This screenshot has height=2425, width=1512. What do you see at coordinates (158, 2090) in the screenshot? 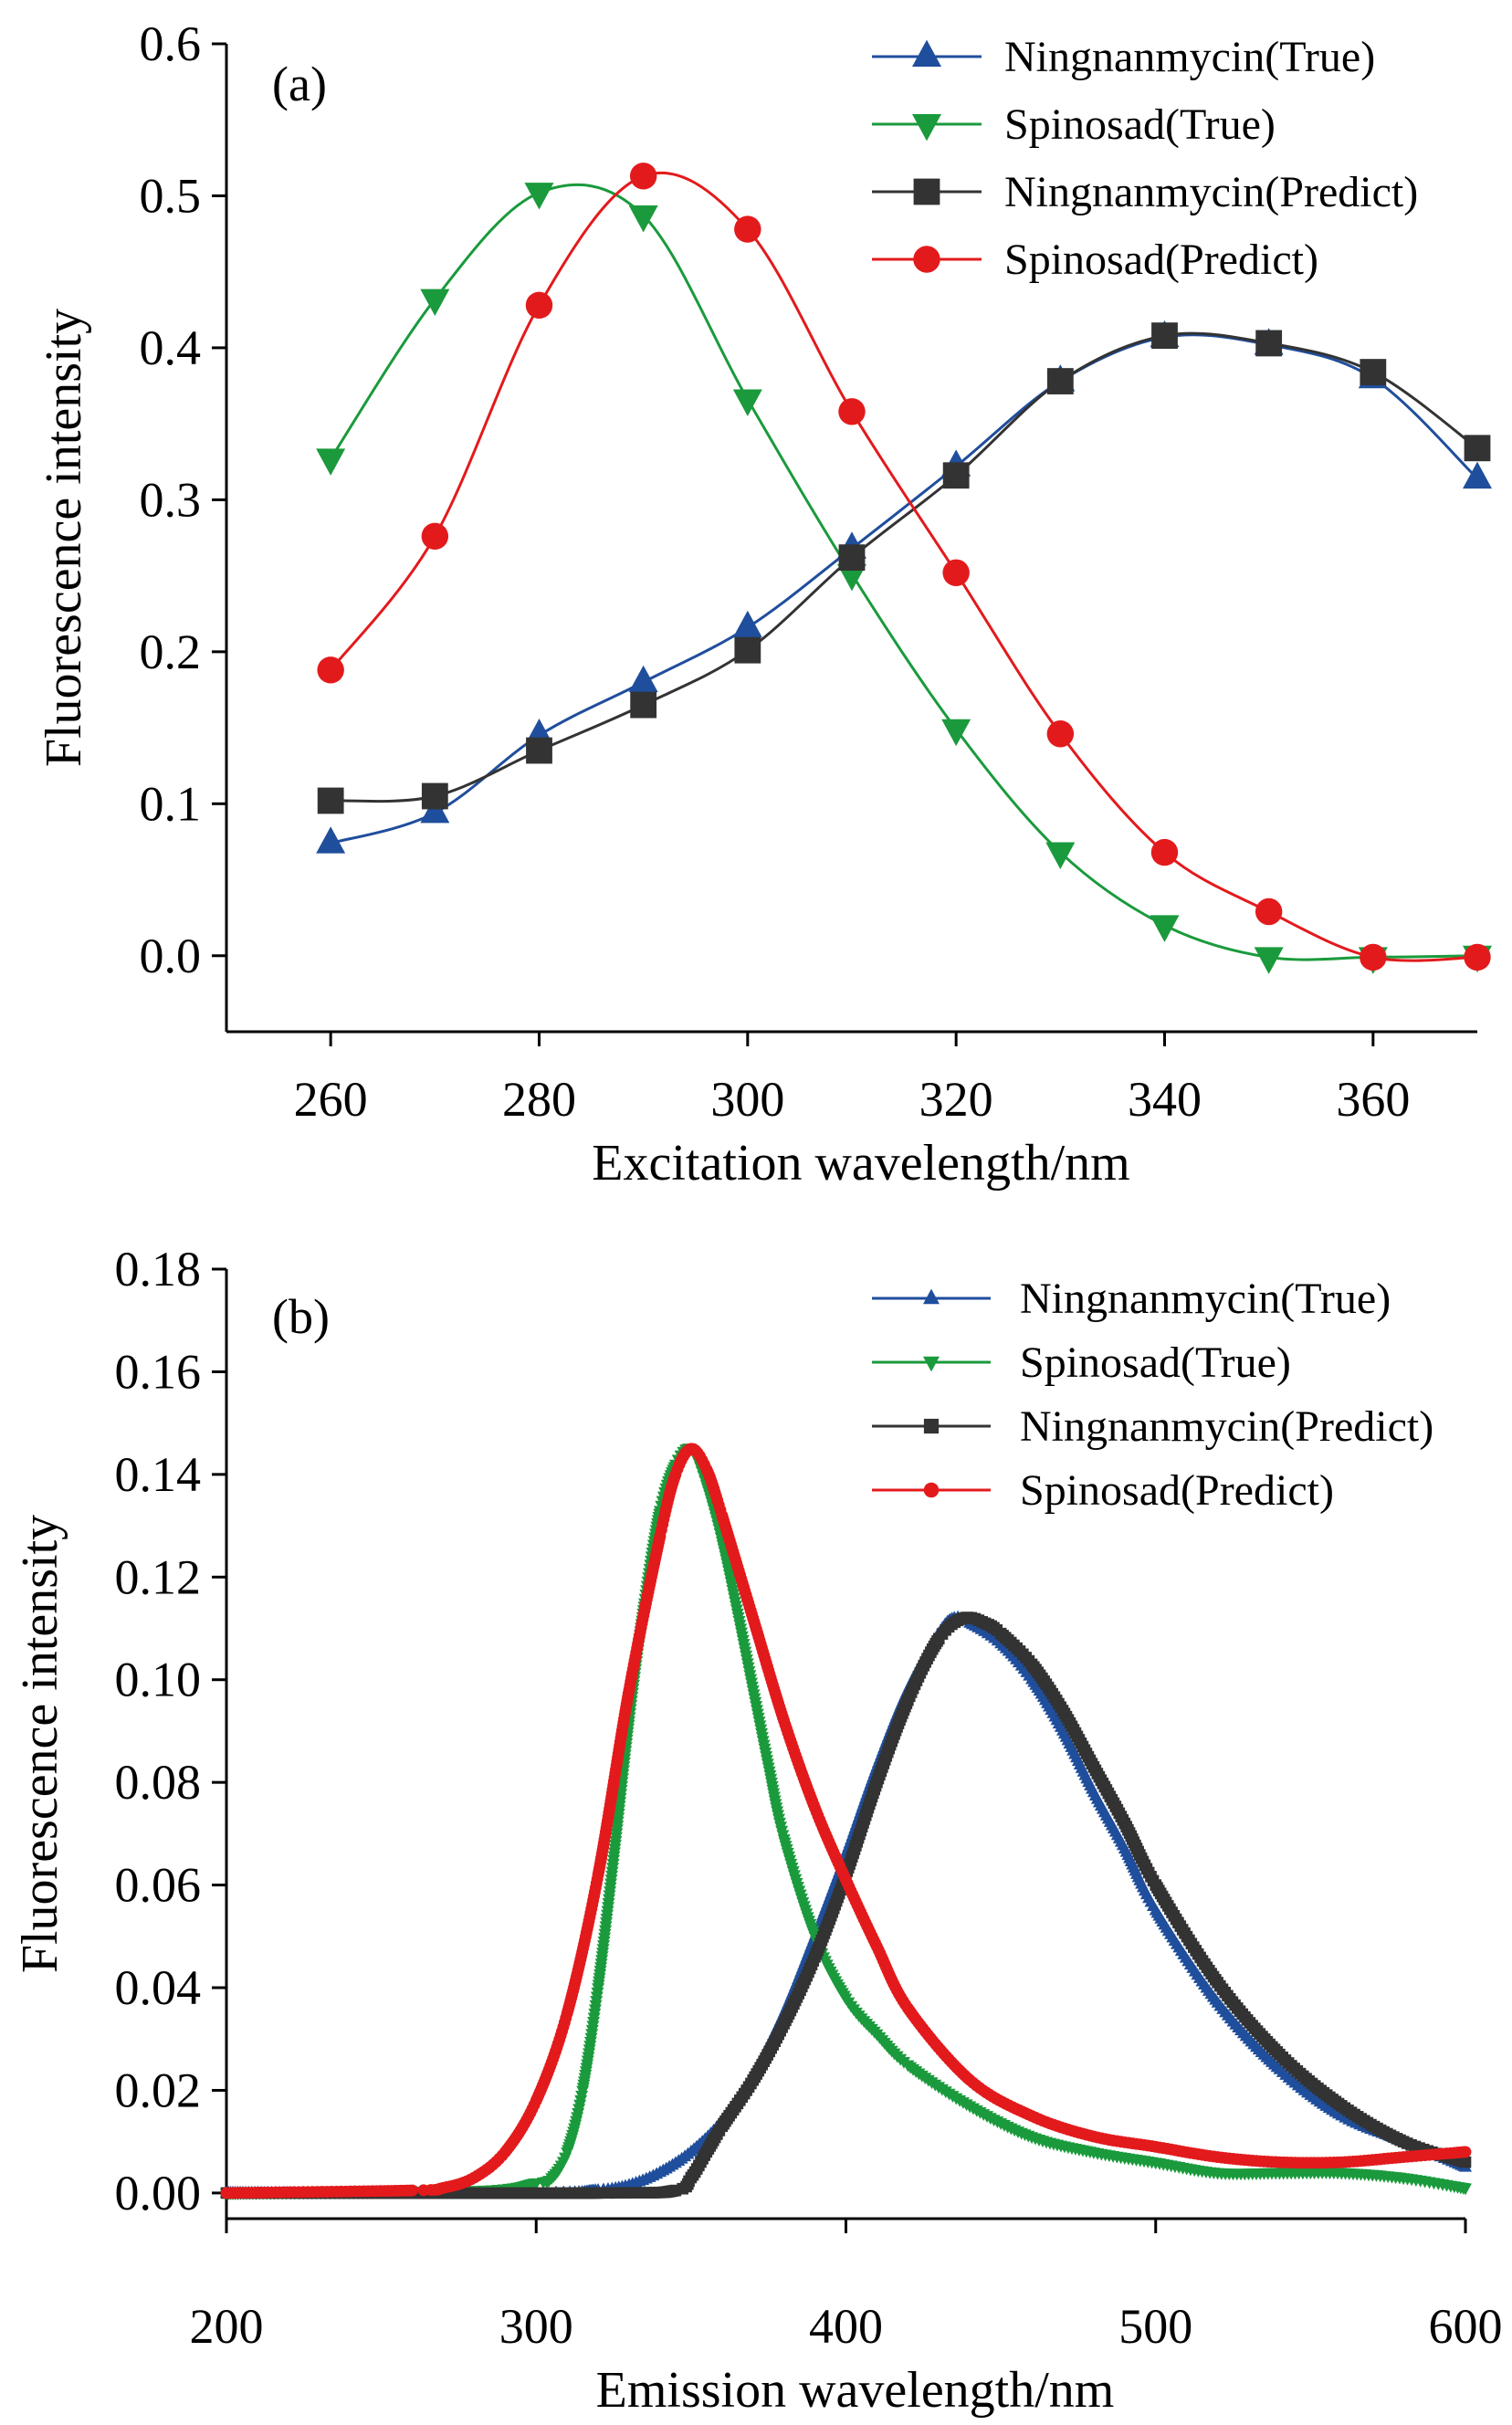
I see `y-tick-label: 0.02` at bounding box center [158, 2090].